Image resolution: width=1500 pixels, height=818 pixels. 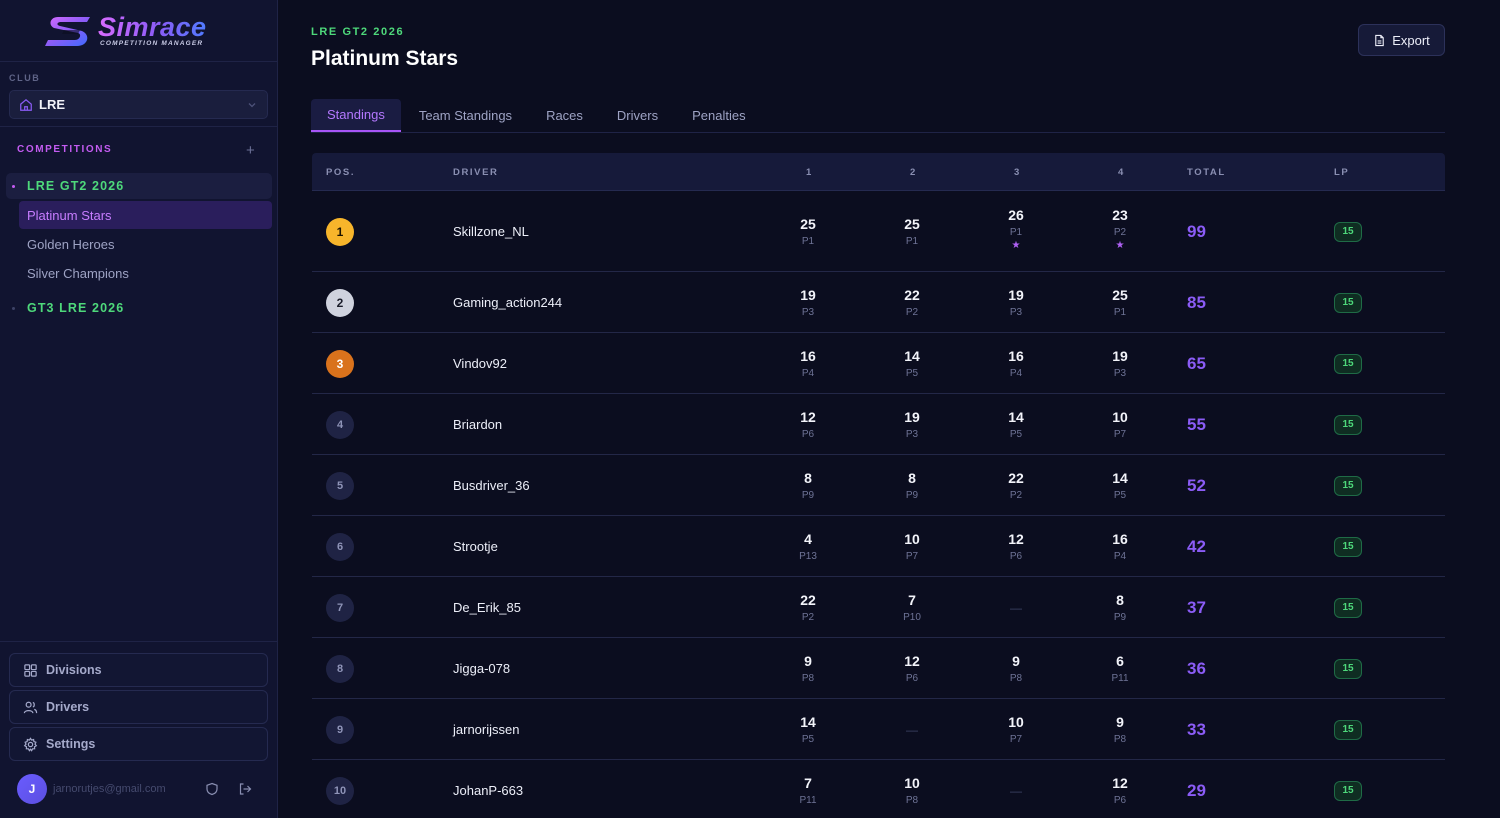 What do you see at coordinates (878, 231) in the screenshot?
I see `table-row: 1 Skillzone_NL 25 P1 25 P1 26 P1 ★ 23 P2 ★ 99 15` at bounding box center [878, 231].